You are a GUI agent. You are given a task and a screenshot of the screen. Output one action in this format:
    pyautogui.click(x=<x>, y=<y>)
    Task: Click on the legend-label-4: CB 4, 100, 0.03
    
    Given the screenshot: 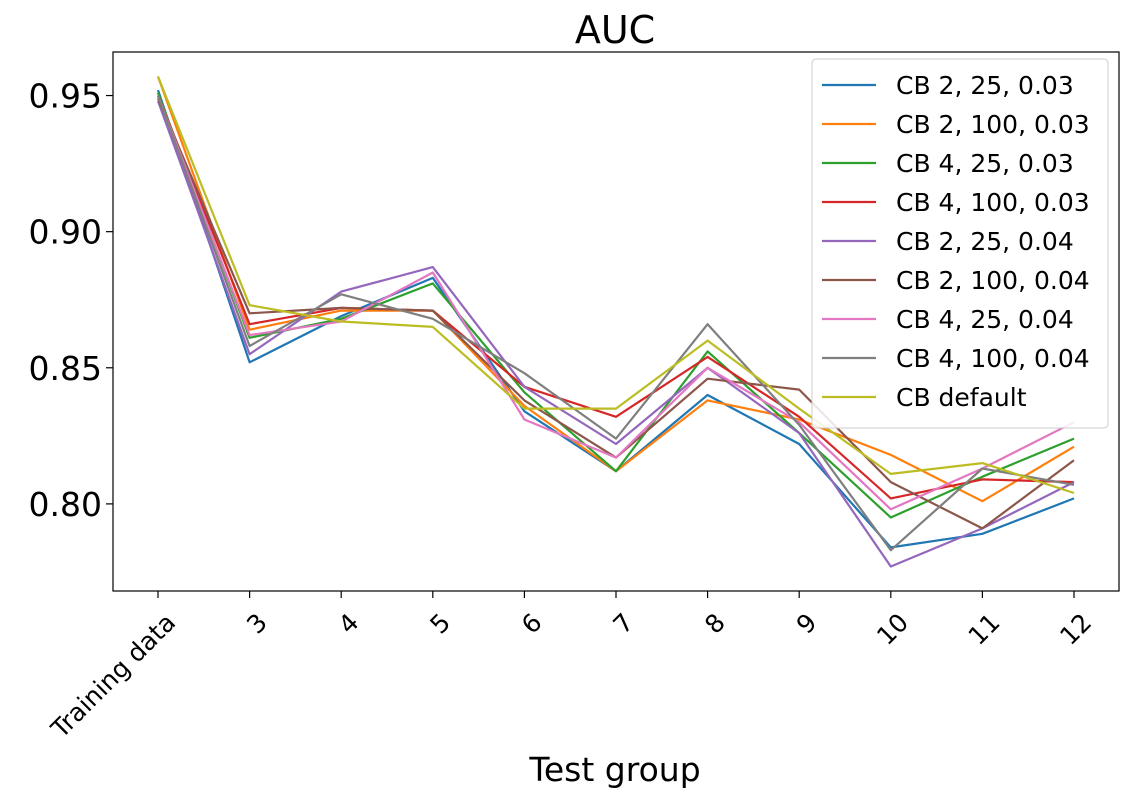 What is the action you would take?
    pyautogui.click(x=993, y=202)
    